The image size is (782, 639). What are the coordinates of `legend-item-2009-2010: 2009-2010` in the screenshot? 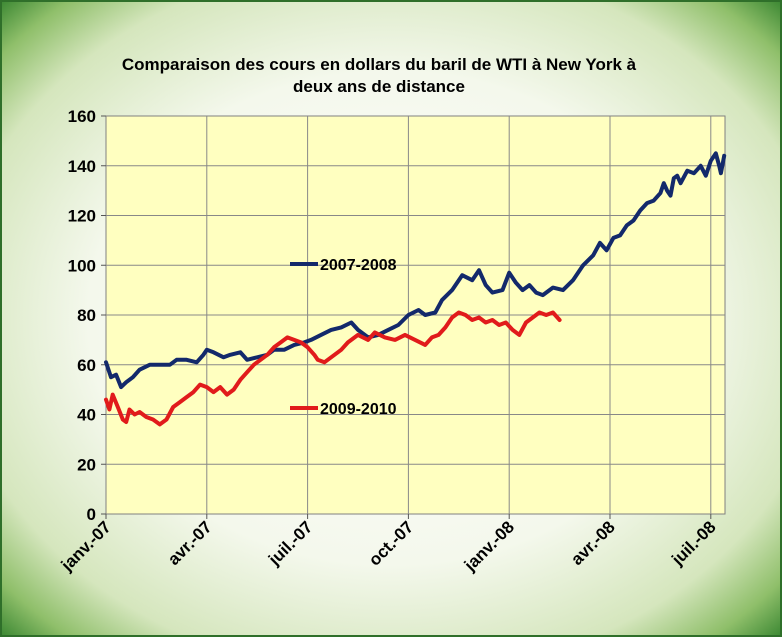 It's located at (343, 409).